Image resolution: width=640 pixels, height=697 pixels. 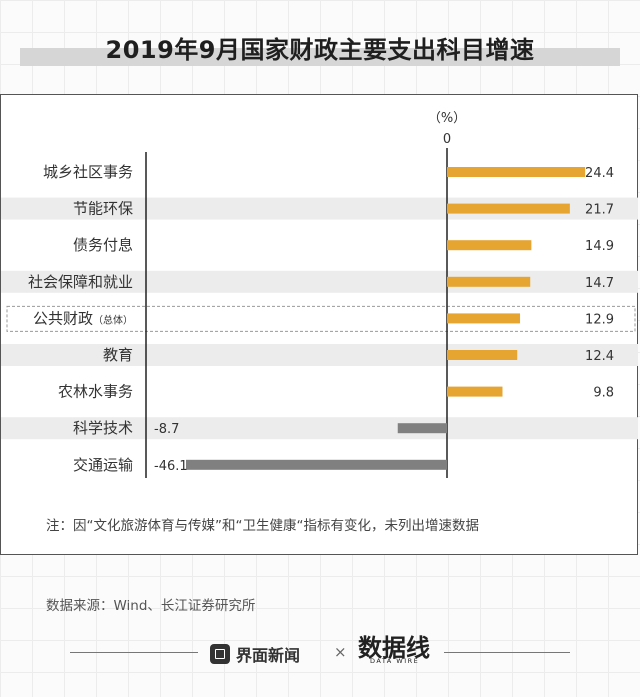 I want to click on footer-brand-jiemian-text: 界面新闻, so click(x=268, y=655).